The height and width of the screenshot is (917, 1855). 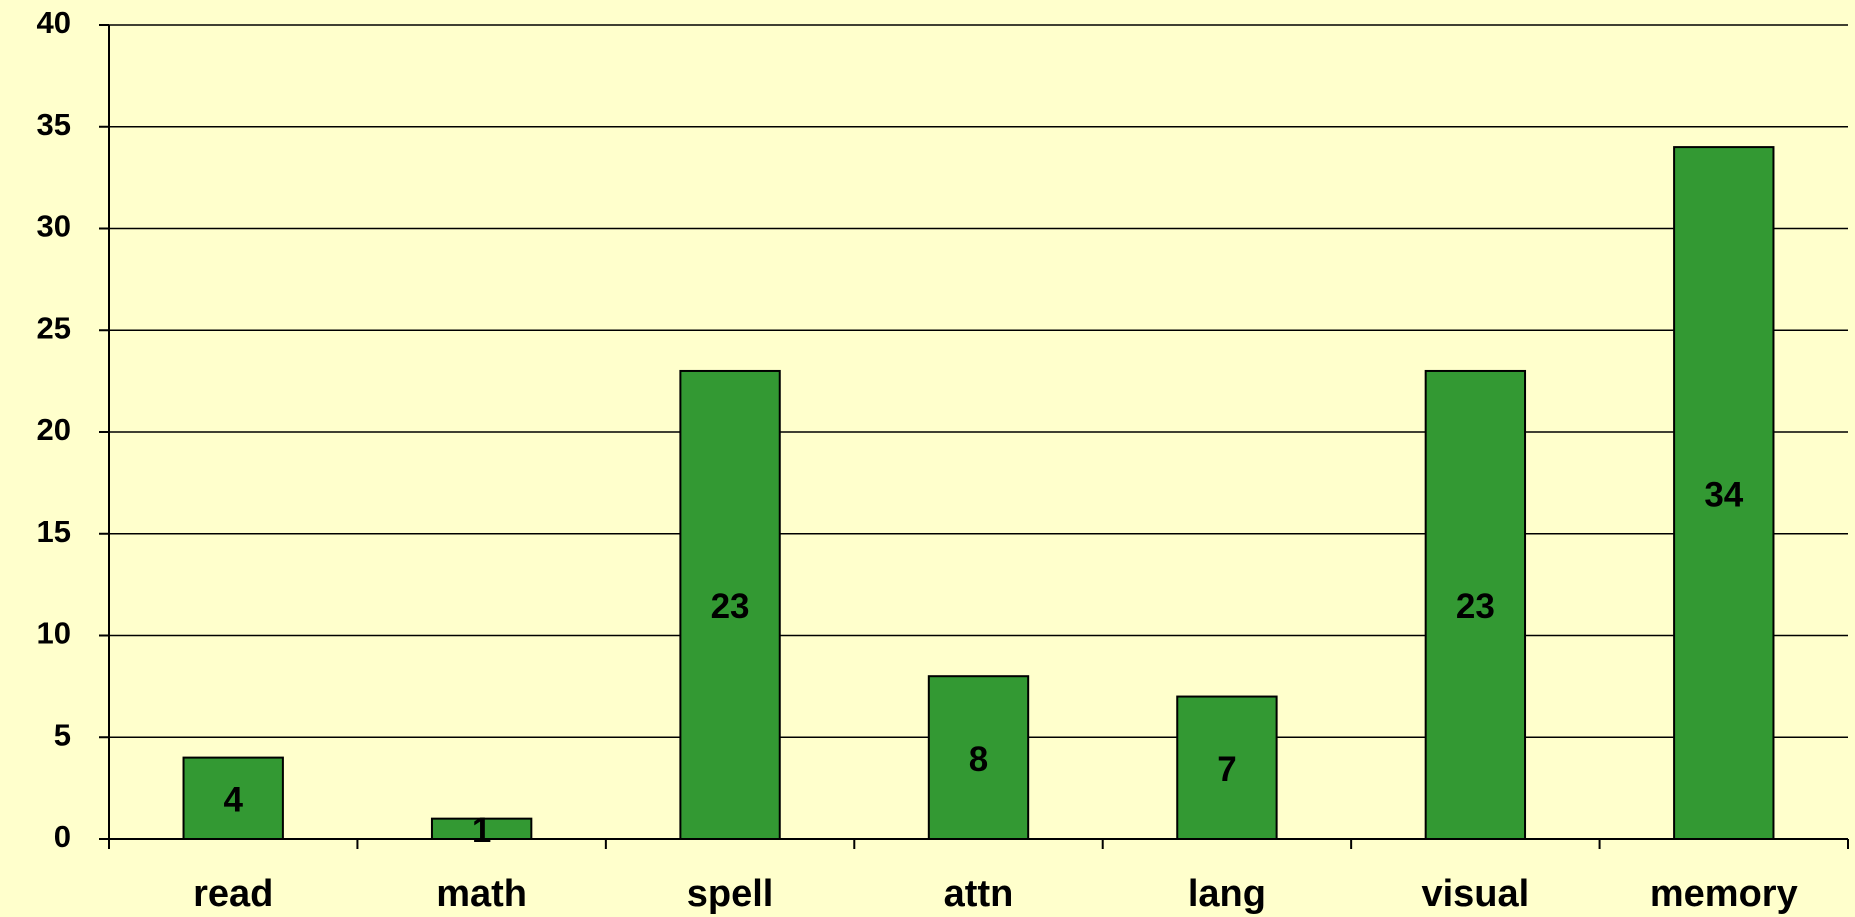 I want to click on x-tick-label: attn, so click(x=979, y=894).